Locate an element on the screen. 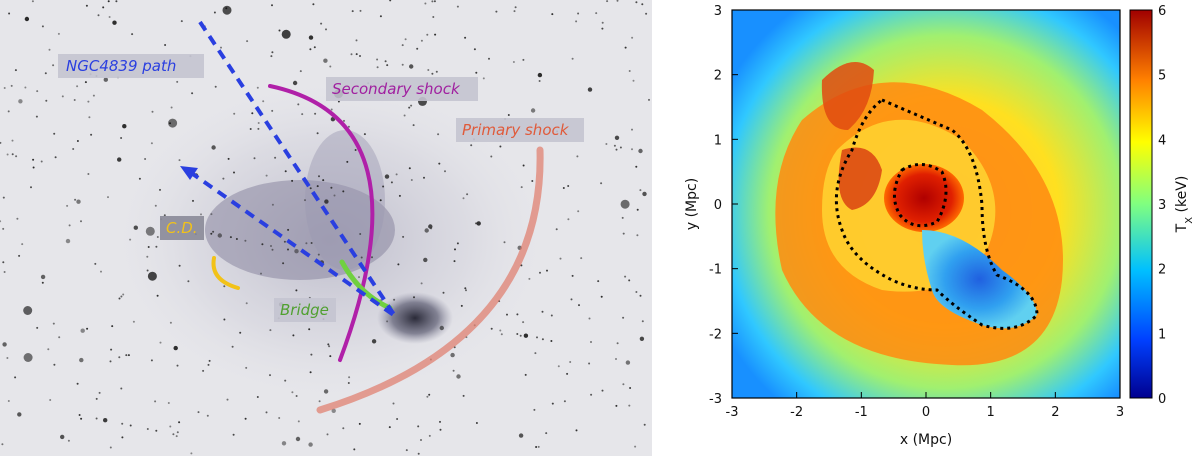 The image size is (1200, 456). y-tick-label: 1 is located at coordinates (718, 140).